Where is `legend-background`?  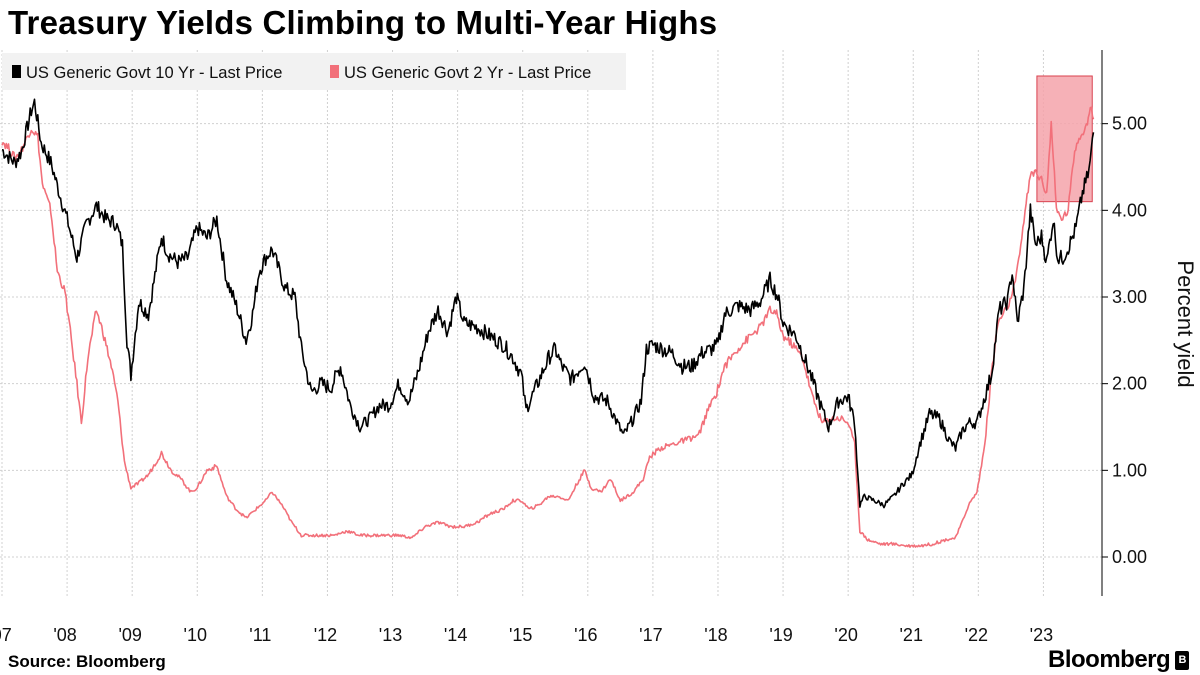 legend-background is located at coordinates (314, 71).